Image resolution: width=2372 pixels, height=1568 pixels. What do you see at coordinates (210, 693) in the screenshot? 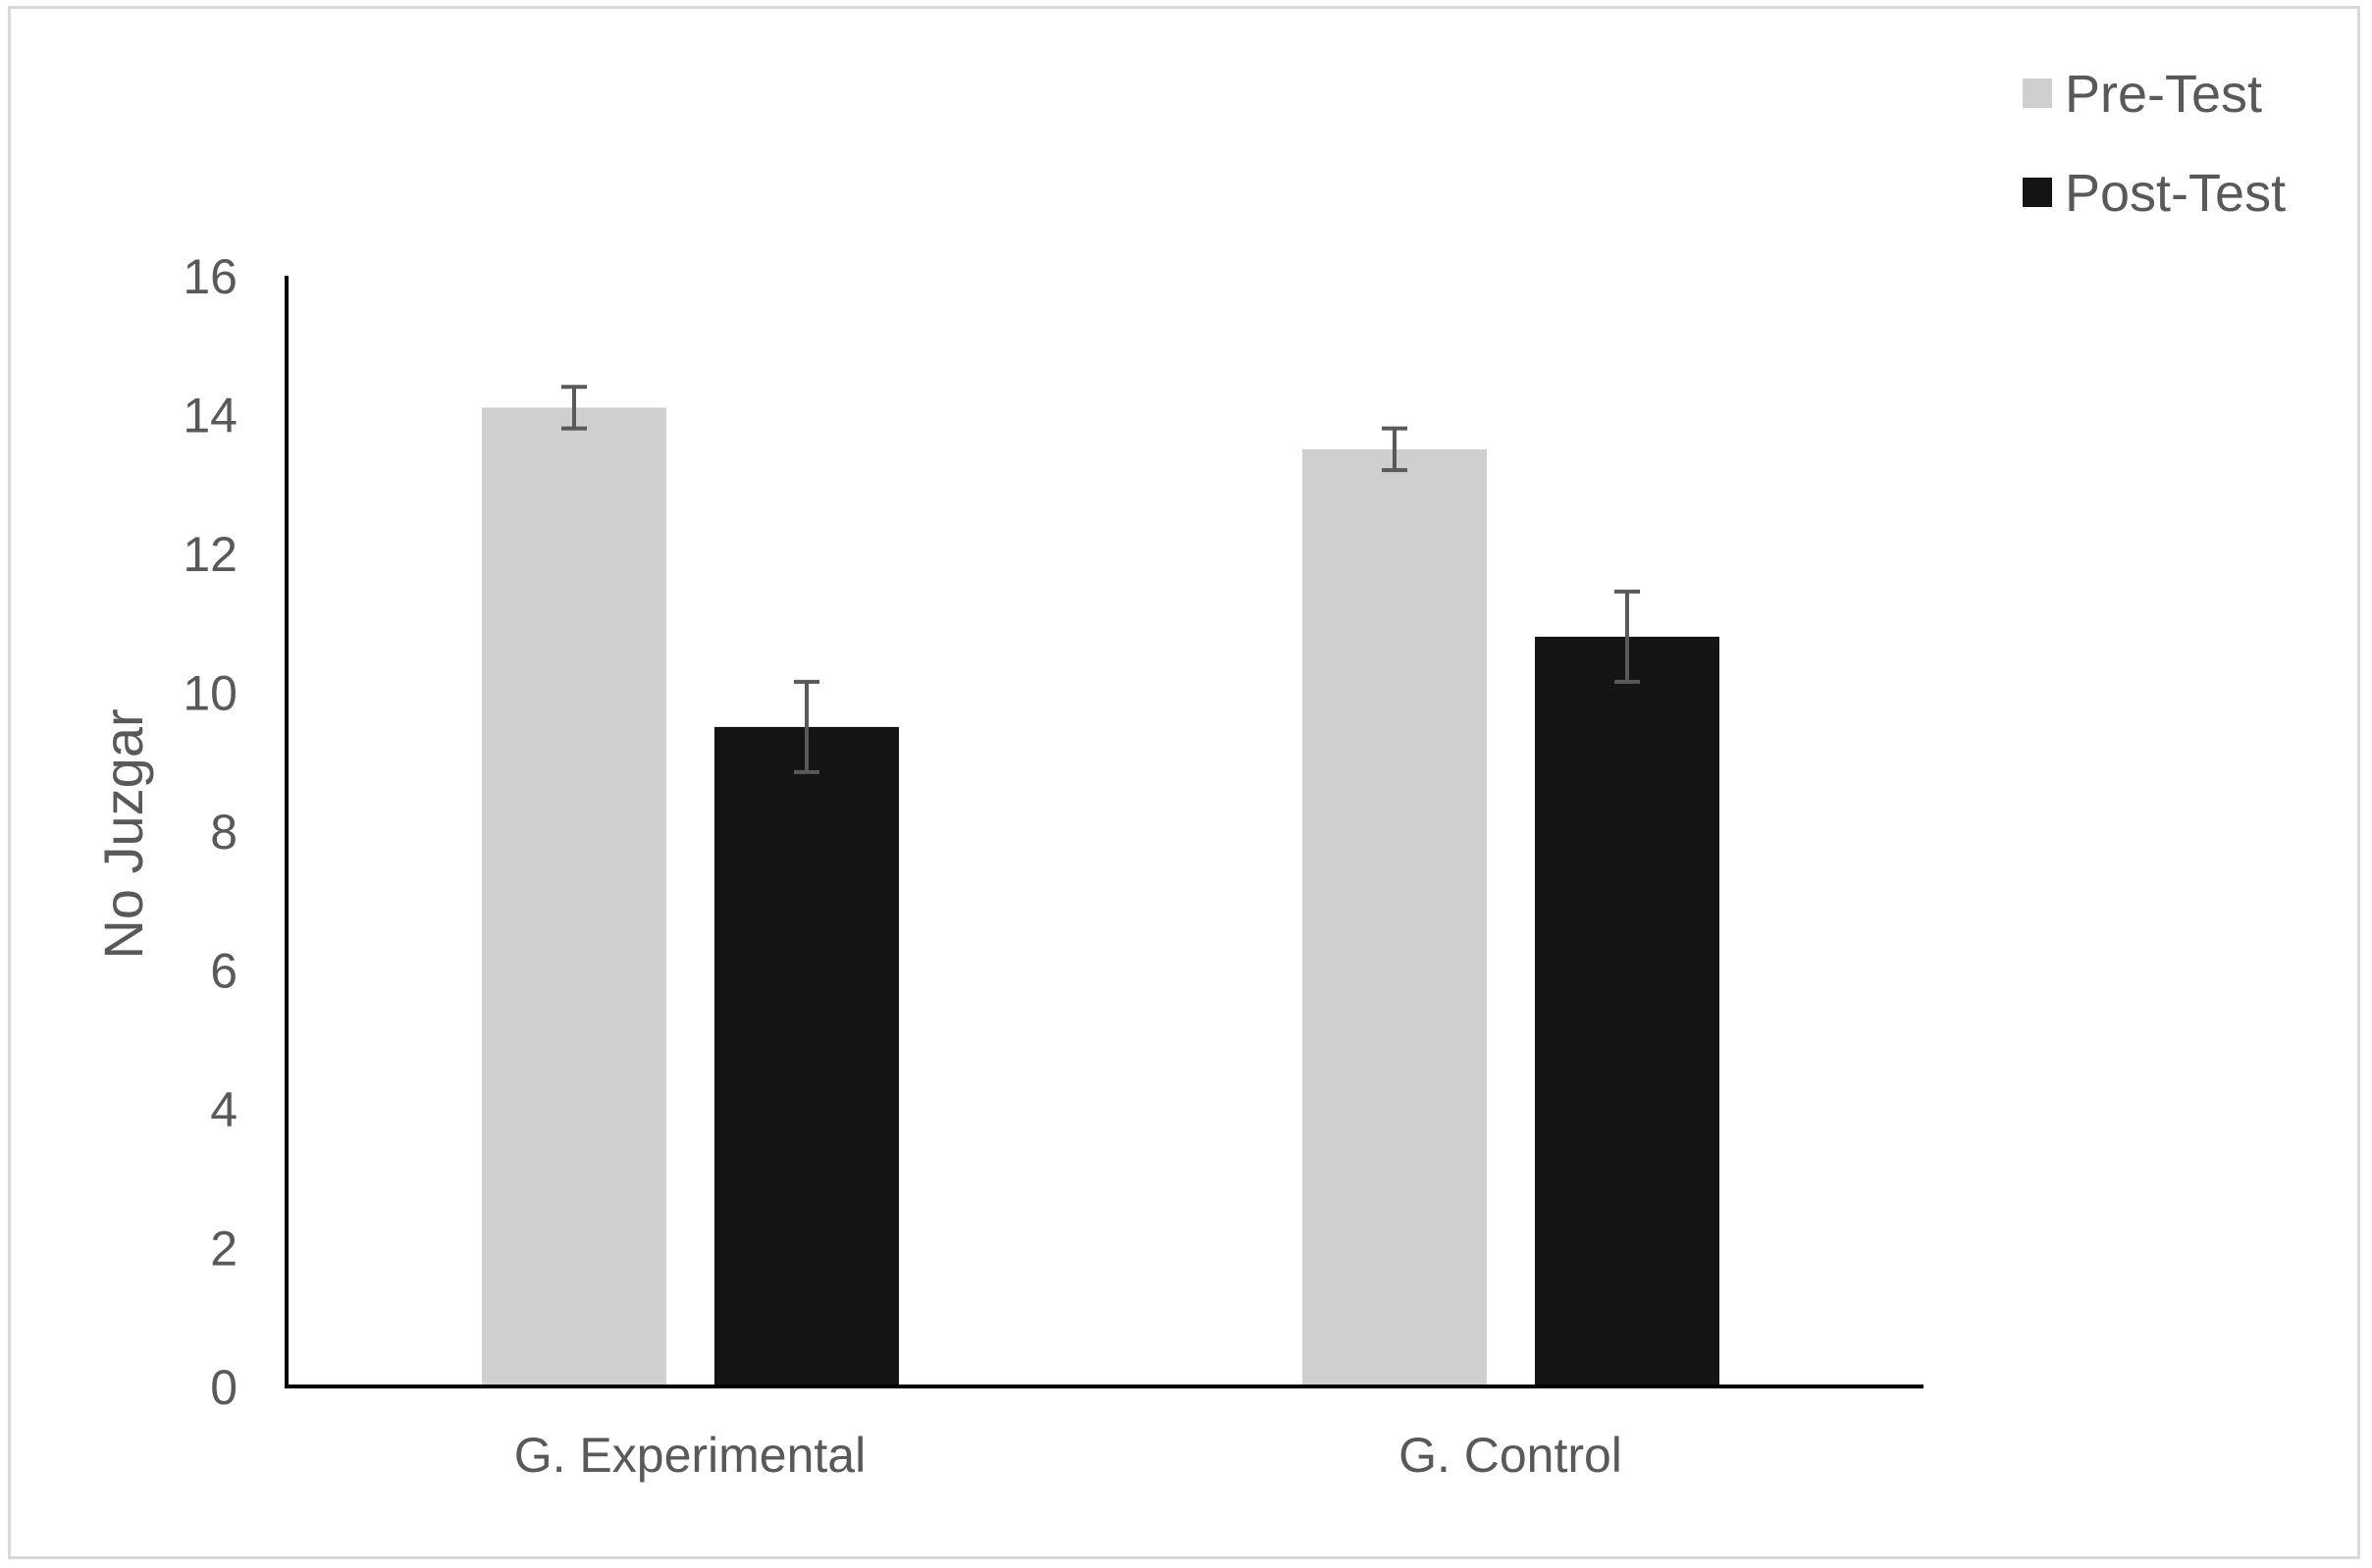
I see `y-tick-label: 10` at bounding box center [210, 693].